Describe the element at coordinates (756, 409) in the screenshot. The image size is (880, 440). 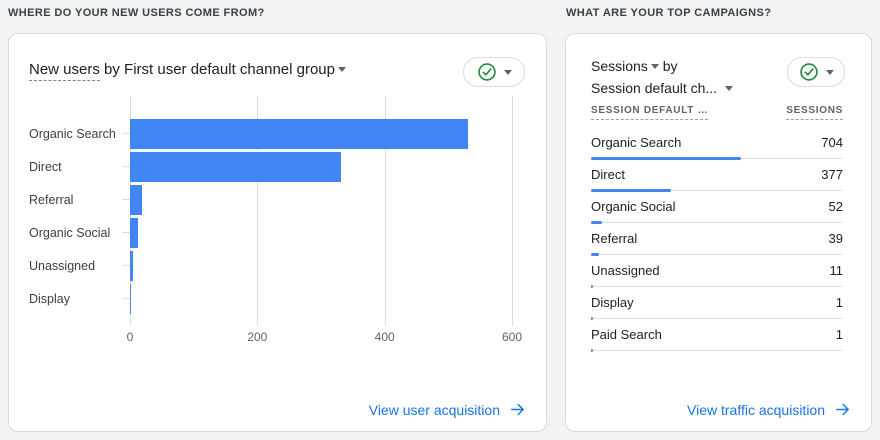
I see `link-label: View traffic acquisition` at that location.